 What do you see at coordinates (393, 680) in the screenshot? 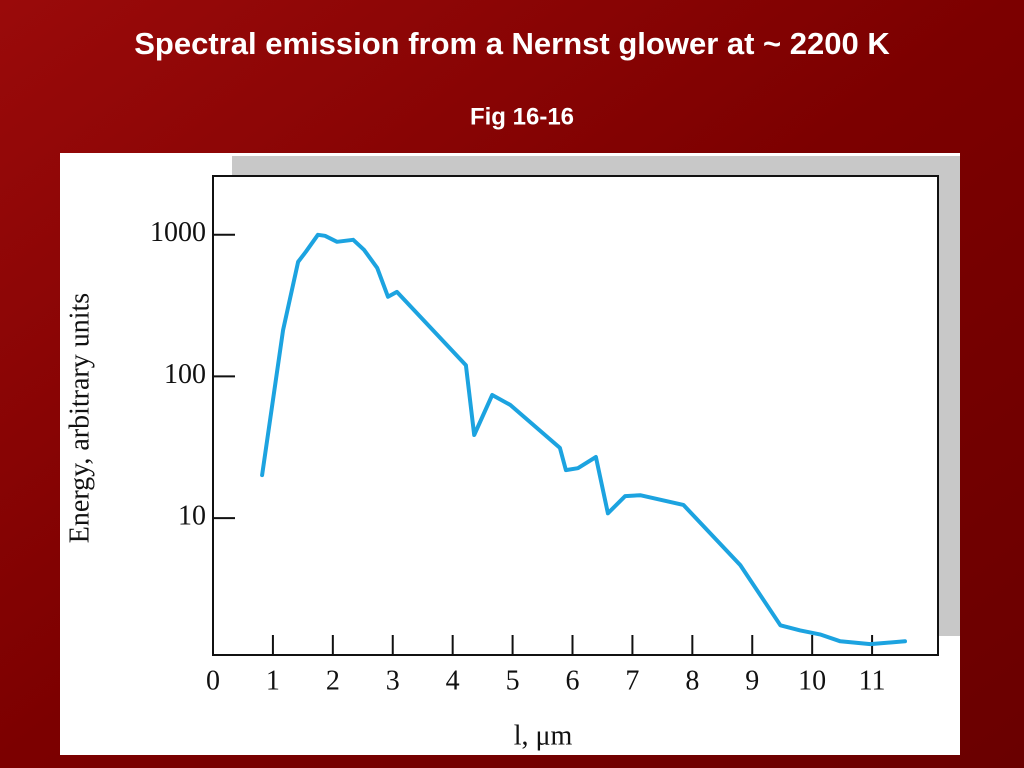
I see `x-tick-label: 3` at bounding box center [393, 680].